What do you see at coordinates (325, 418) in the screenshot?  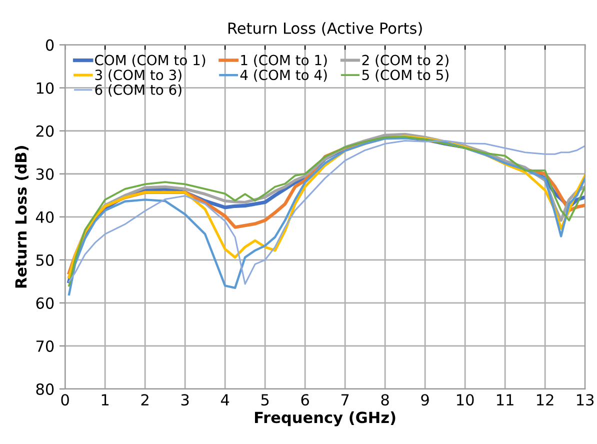 I see `x-axis-title: Frequency (GHz)` at bounding box center [325, 418].